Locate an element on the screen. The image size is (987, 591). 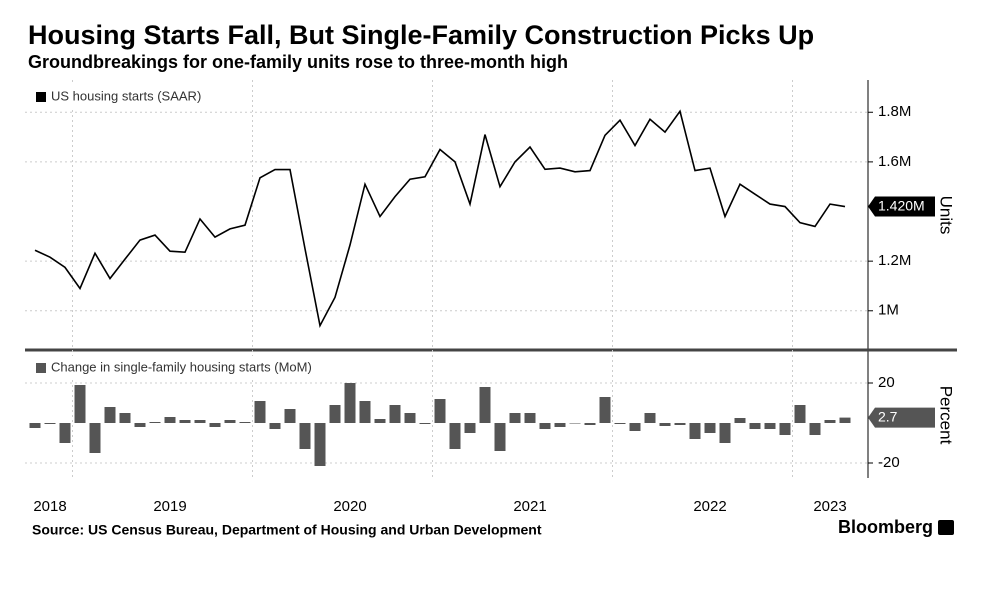
value-label: 1.420M is located at coordinates (901, 205).